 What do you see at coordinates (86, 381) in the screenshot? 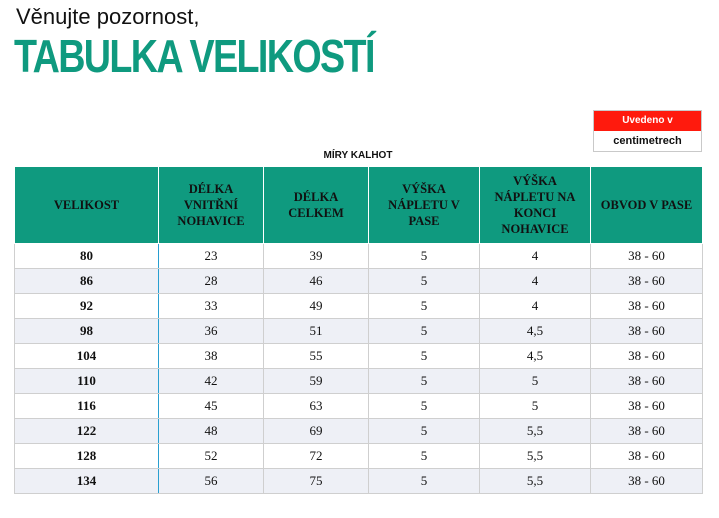
I see `cell-size: 110` at bounding box center [86, 381].